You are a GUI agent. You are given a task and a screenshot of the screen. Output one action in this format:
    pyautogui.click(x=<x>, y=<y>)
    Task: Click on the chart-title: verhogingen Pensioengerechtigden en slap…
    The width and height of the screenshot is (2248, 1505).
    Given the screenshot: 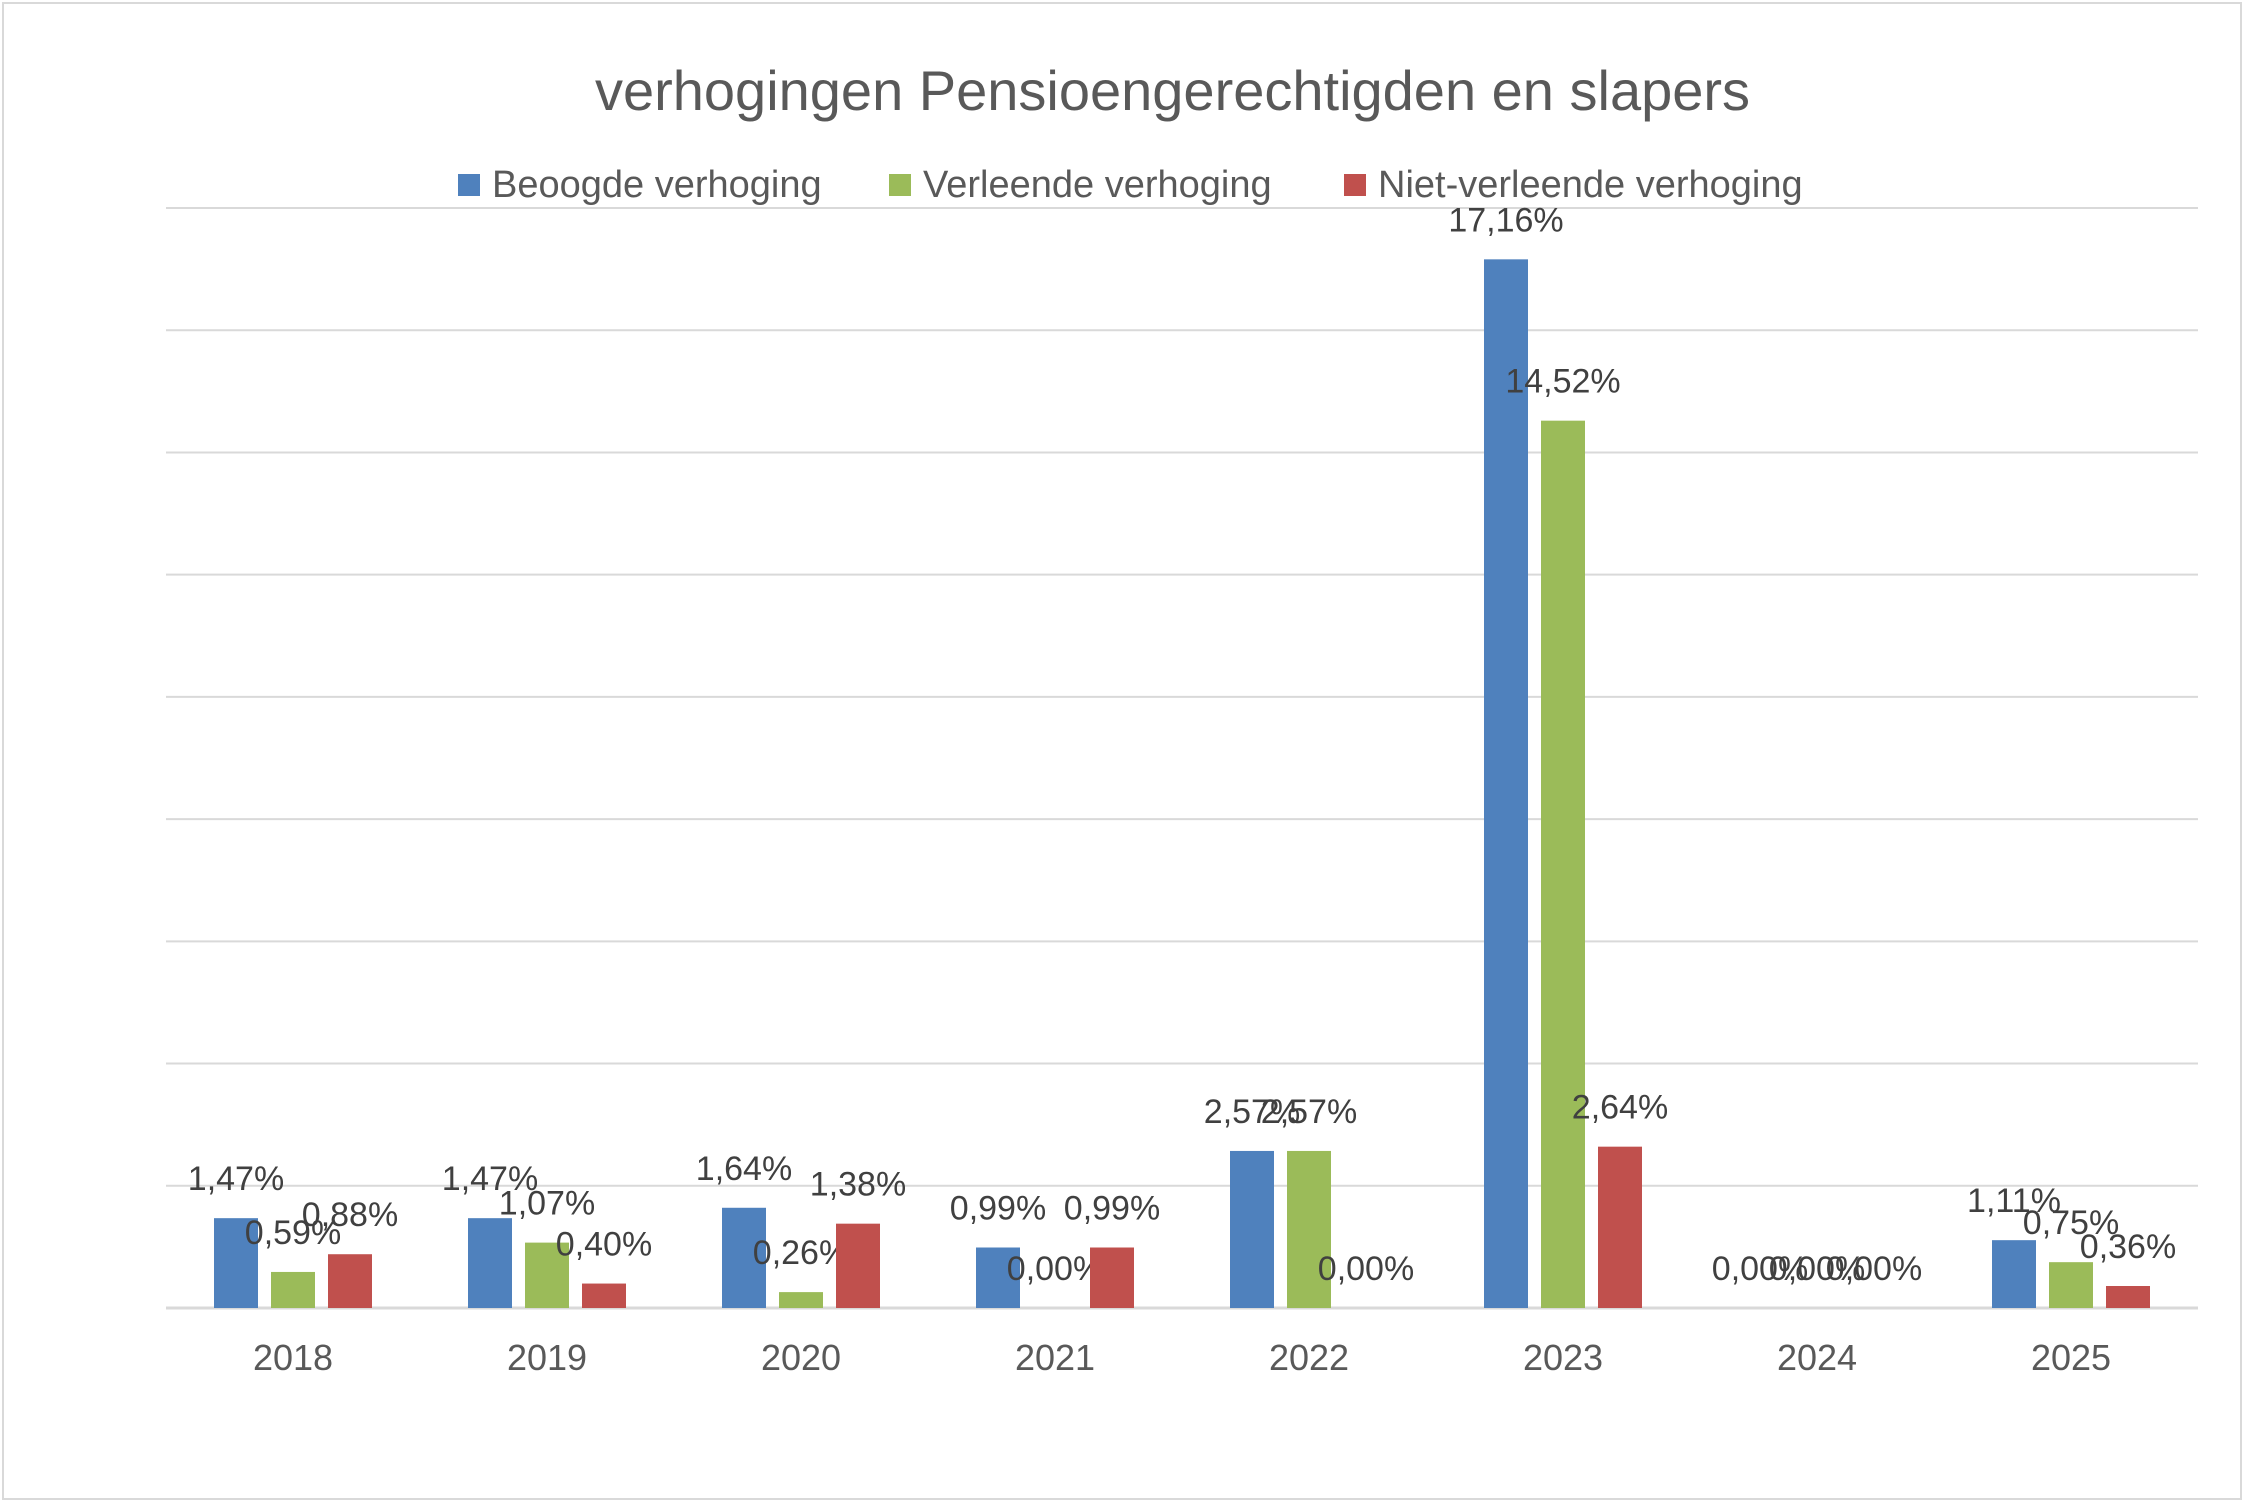 What is the action you would take?
    pyautogui.click(x=1172, y=90)
    